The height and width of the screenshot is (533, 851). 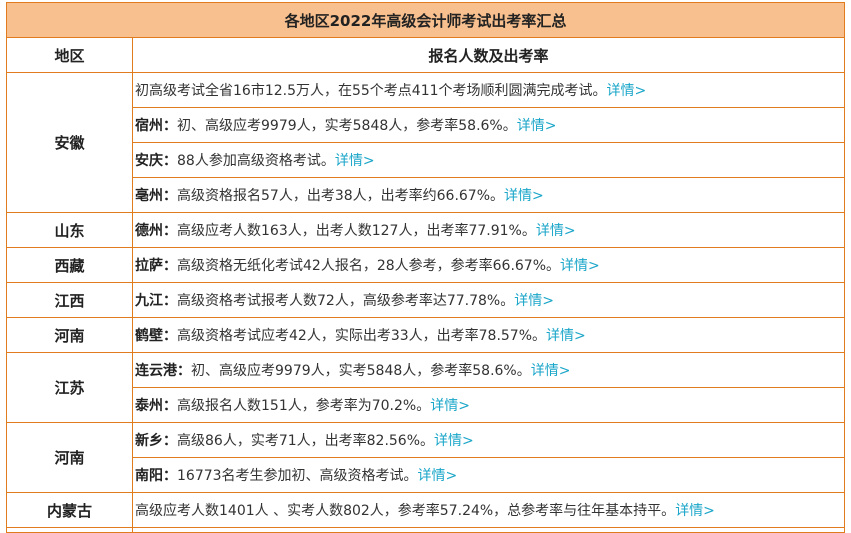 What do you see at coordinates (156, 196) in the screenshot?
I see `city-label: 亳州：` at bounding box center [156, 196].